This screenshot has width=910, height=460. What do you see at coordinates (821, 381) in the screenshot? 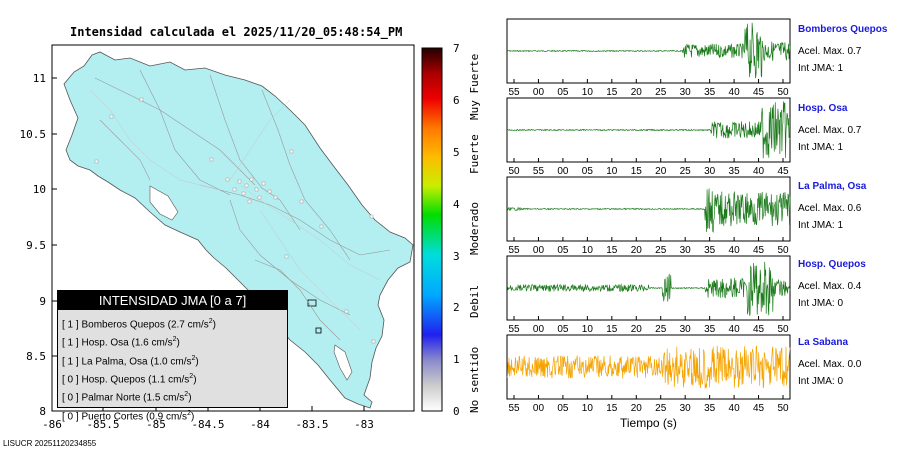
I see `station-int: Int JMA: 0` at bounding box center [821, 381].